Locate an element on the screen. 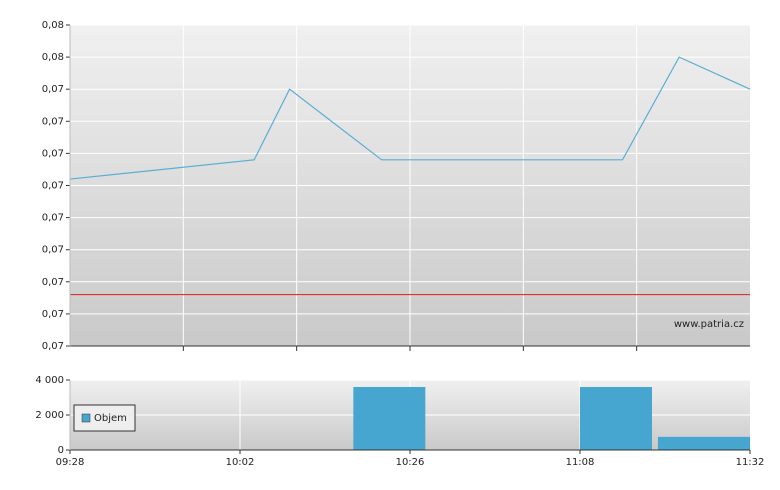 The width and height of the screenshot is (780, 490). x-tick-label: 10:02 is located at coordinates (240, 462).